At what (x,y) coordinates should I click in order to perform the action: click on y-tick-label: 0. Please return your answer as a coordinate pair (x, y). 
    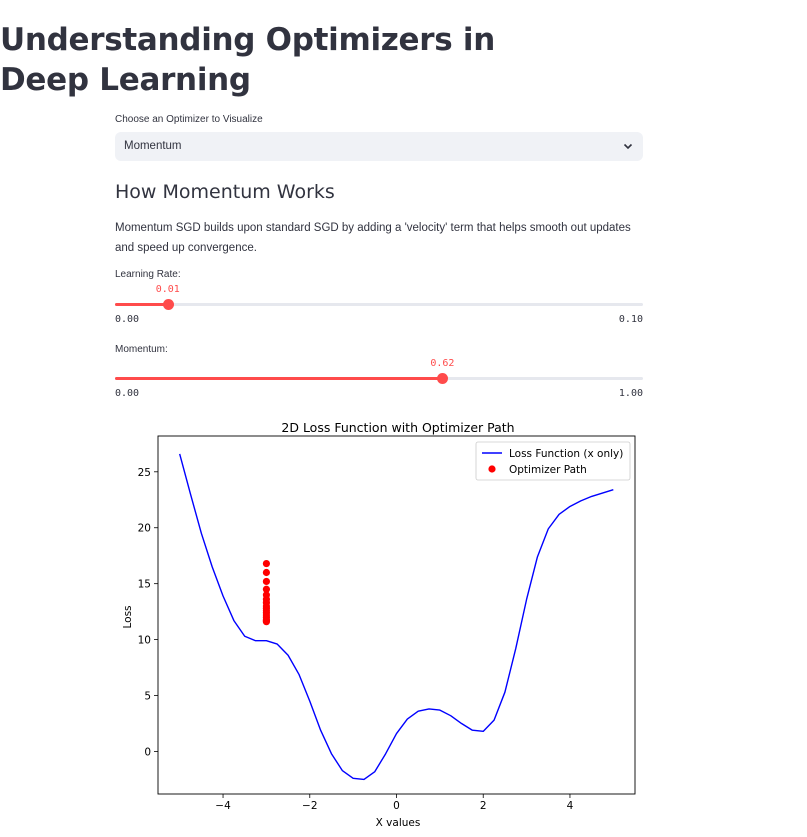
    Looking at the image, I should click on (147, 752).